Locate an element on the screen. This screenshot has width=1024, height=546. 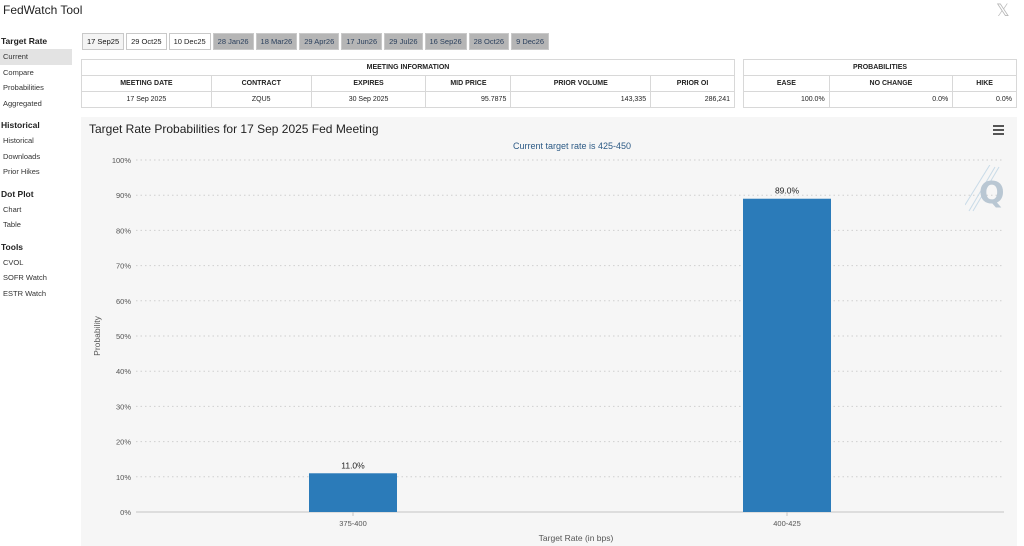
table-cell: 95.7875 is located at coordinates (468, 99).